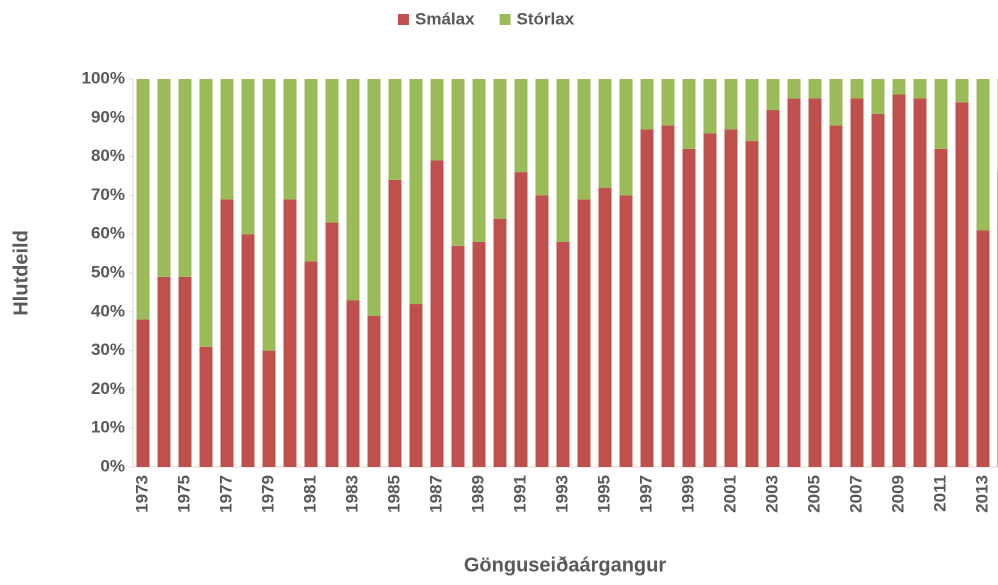 The height and width of the screenshot is (585, 998). I want to click on x-tick-label: 2013, so click(981, 494).